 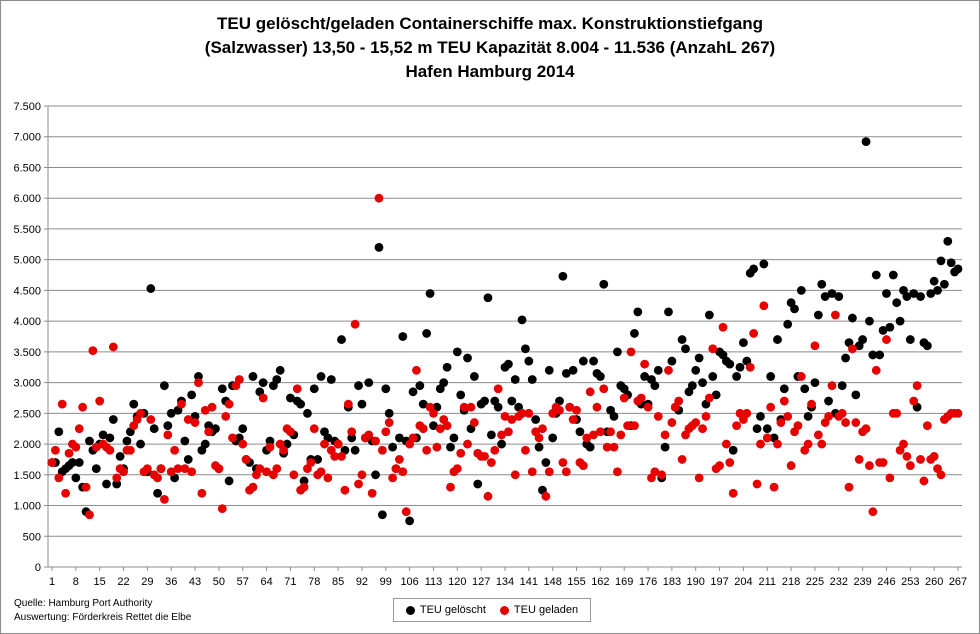 What do you see at coordinates (338, 582) in the screenshot?
I see `x-tick-label: 85` at bounding box center [338, 582].